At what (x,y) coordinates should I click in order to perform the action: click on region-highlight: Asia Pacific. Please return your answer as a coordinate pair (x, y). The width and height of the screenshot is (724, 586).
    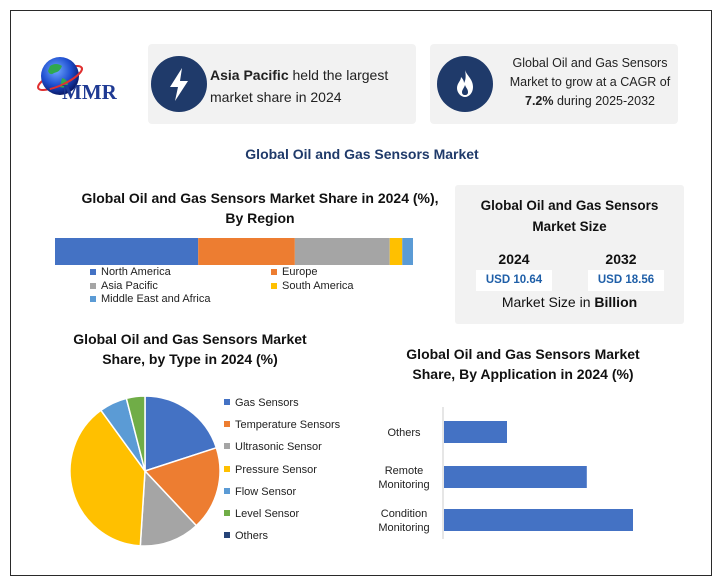
    Looking at the image, I should click on (249, 75).